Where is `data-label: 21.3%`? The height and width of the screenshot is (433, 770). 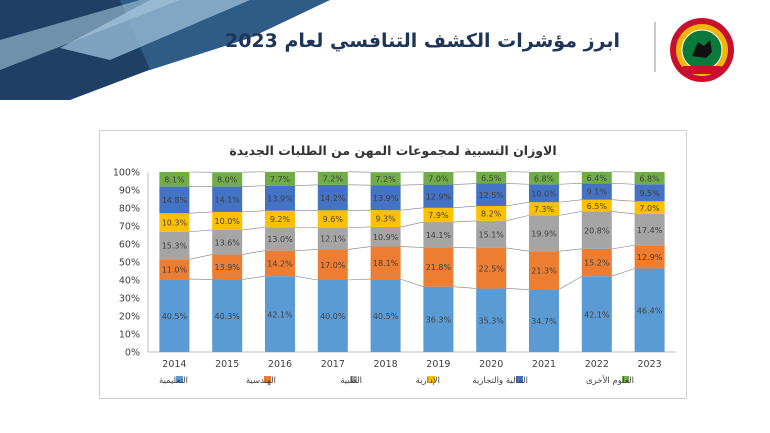
data-label: 21.3% is located at coordinates (544, 271).